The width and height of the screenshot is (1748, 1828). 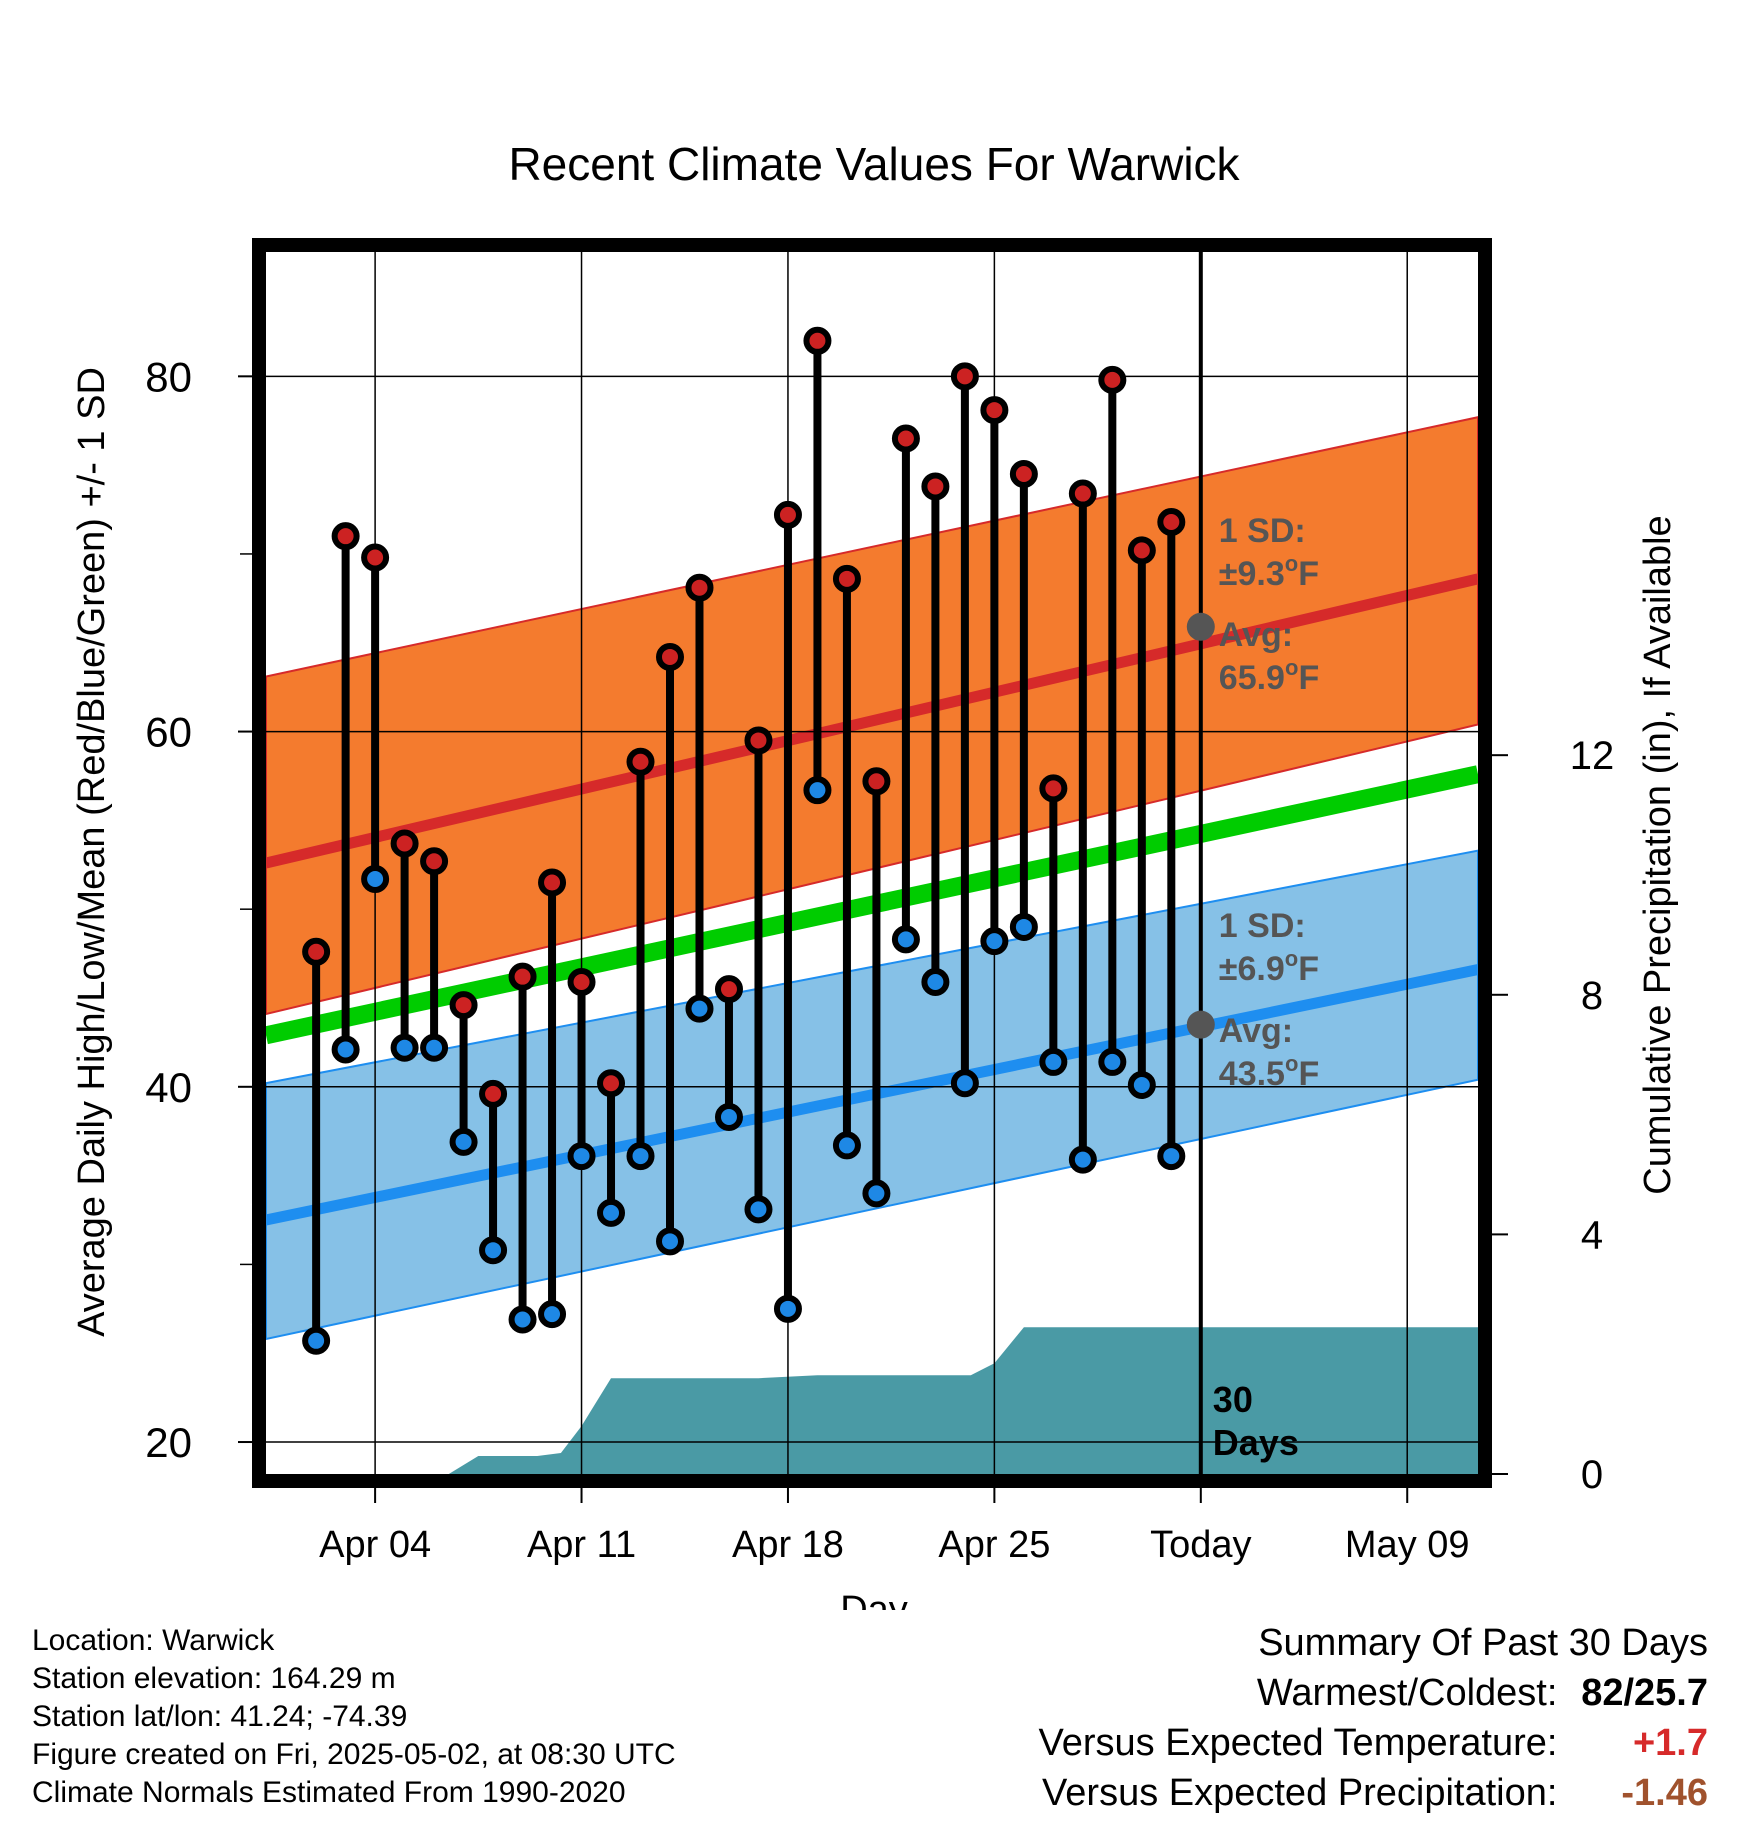 I want to click on y-tick-label: 60, so click(x=168, y=732).